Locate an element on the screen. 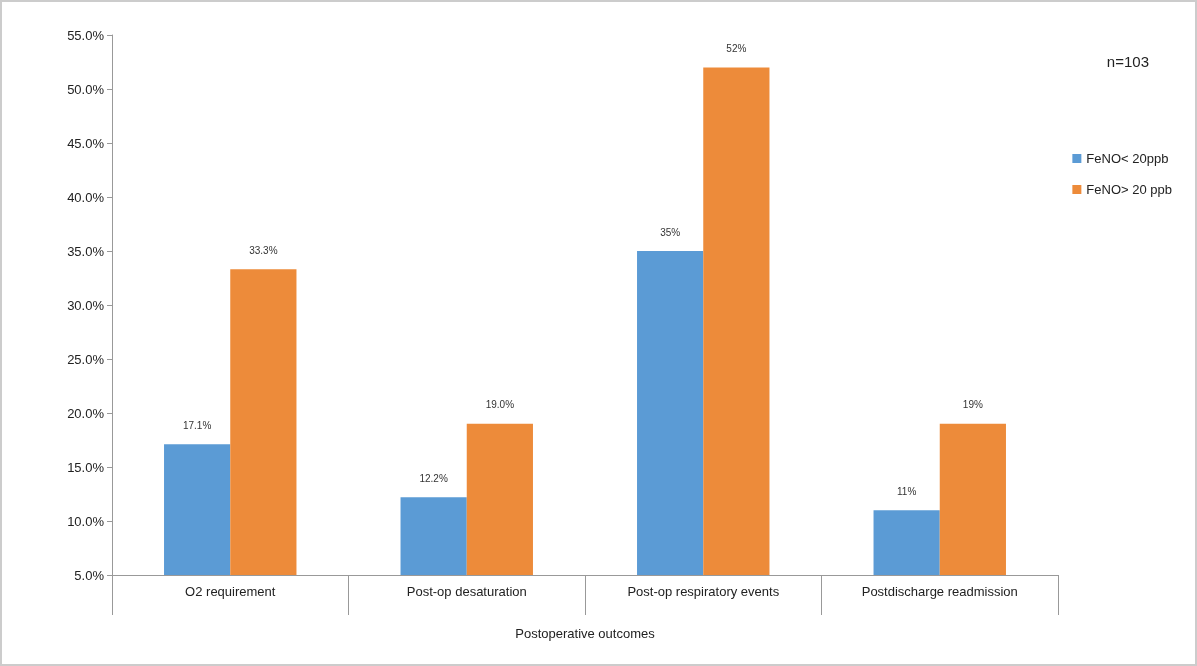 The height and width of the screenshot is (666, 1197). y-tick-label: 45.0% is located at coordinates (86, 143).